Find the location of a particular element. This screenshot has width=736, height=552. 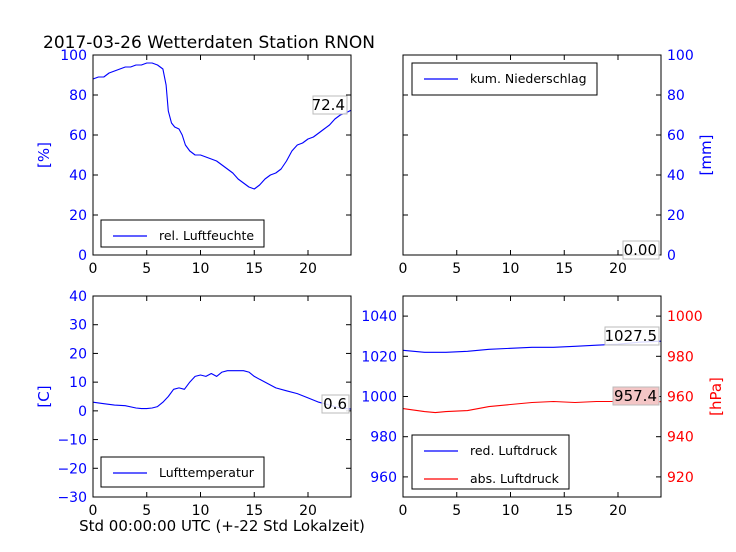

annotation-label: 72.4 is located at coordinates (328, 105).